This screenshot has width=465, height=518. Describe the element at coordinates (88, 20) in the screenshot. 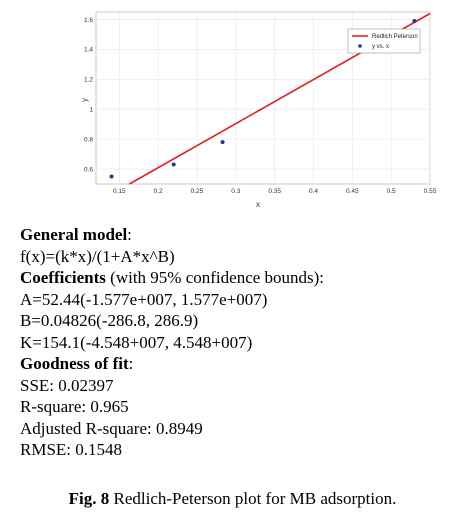

I see `y-tick-label: 1.6` at that location.